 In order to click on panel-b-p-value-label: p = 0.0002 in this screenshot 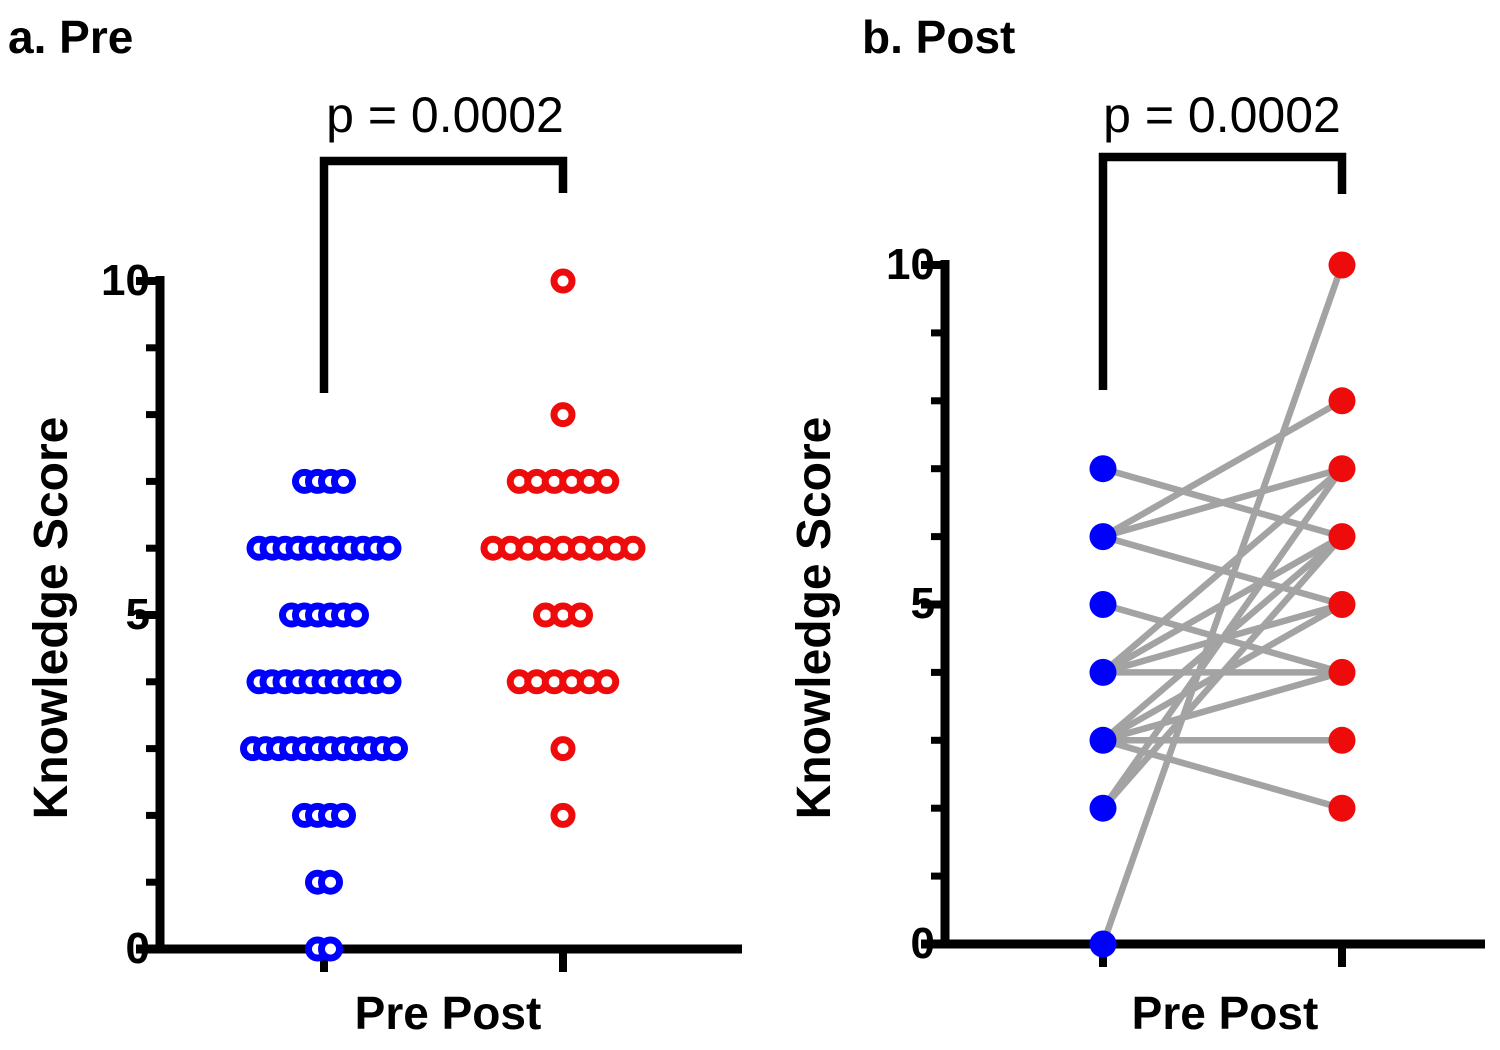, I will do `click(1222, 115)`.